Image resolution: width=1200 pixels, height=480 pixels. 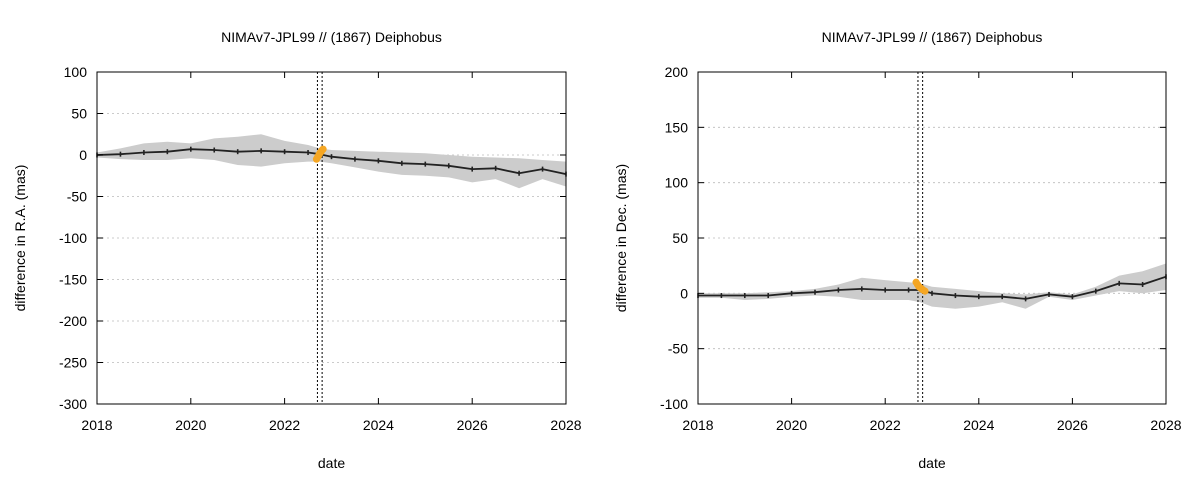 What do you see at coordinates (20, 238) in the screenshot?
I see `y-axis-label: difference in R.A. (mas)` at bounding box center [20, 238].